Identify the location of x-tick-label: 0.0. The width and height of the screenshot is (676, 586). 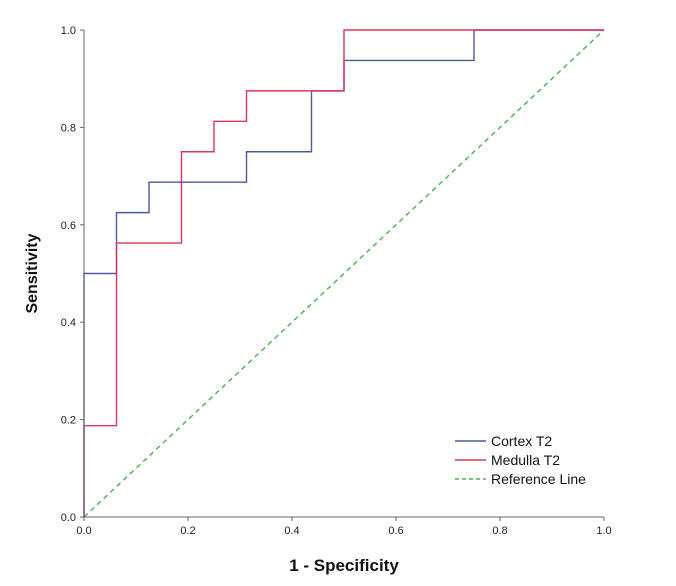
(83, 531).